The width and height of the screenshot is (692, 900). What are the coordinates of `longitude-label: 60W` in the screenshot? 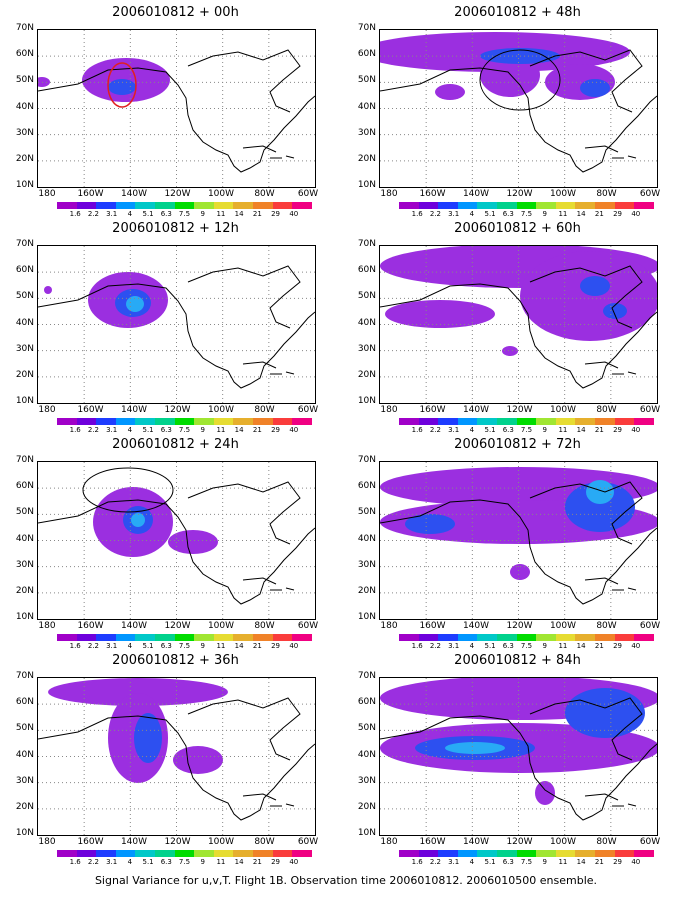 It's located at (650, 626).